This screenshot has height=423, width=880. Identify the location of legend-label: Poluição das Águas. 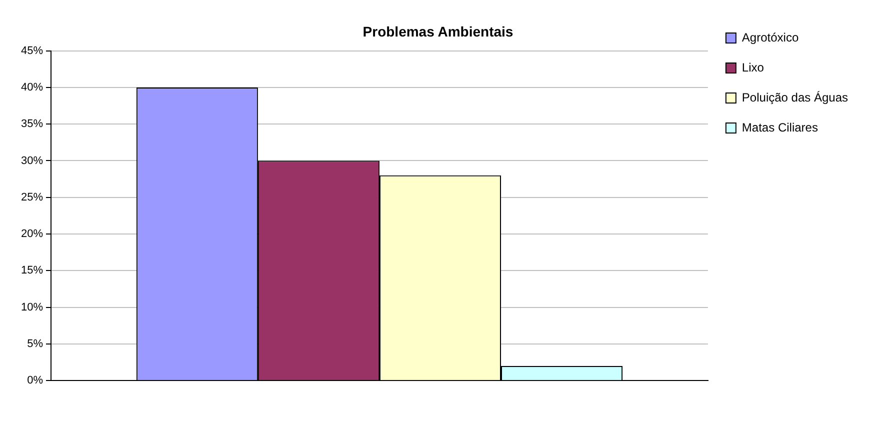
(795, 97).